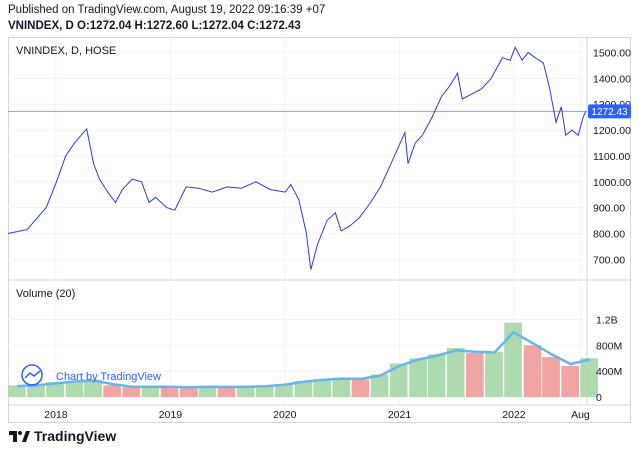 Image resolution: width=639 pixels, height=451 pixels. Describe the element at coordinates (56, 415) in the screenshot. I see `time-tick-label: 2018` at that location.